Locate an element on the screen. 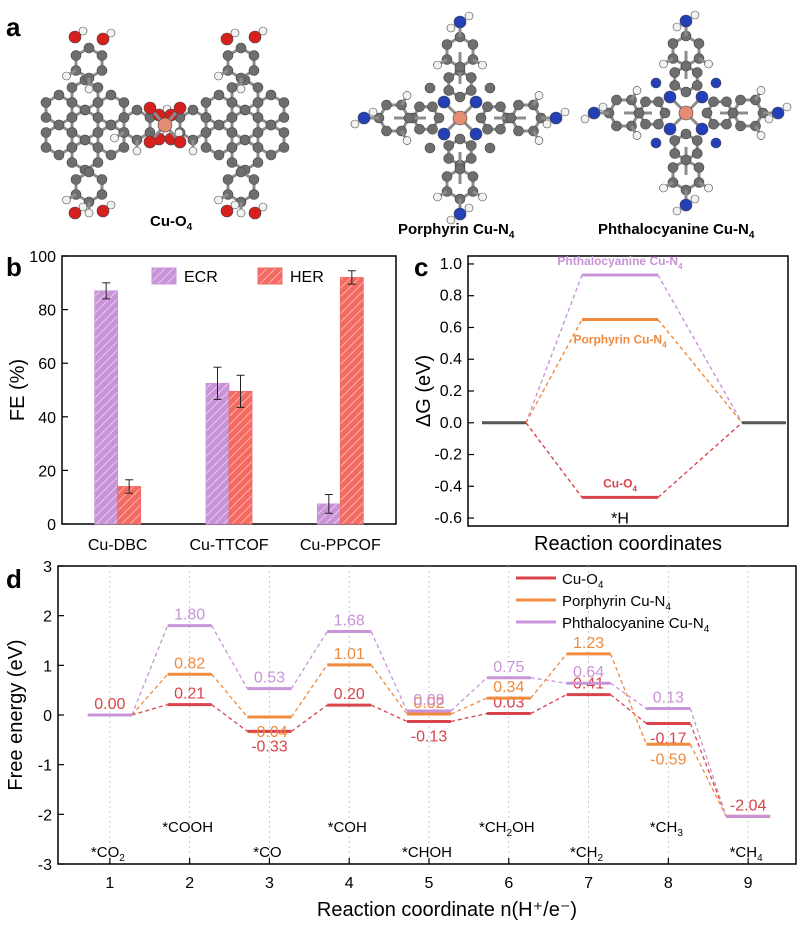 The image size is (800, 928). legend-label-ecr: ECR is located at coordinates (201, 277).